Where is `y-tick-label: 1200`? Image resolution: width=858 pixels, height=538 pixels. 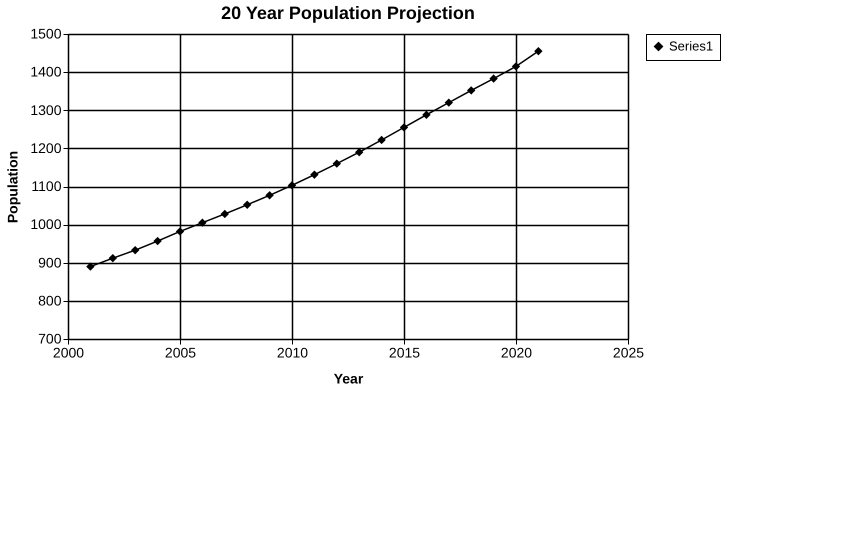
y-tick-label: 1200 is located at coordinates (46, 148).